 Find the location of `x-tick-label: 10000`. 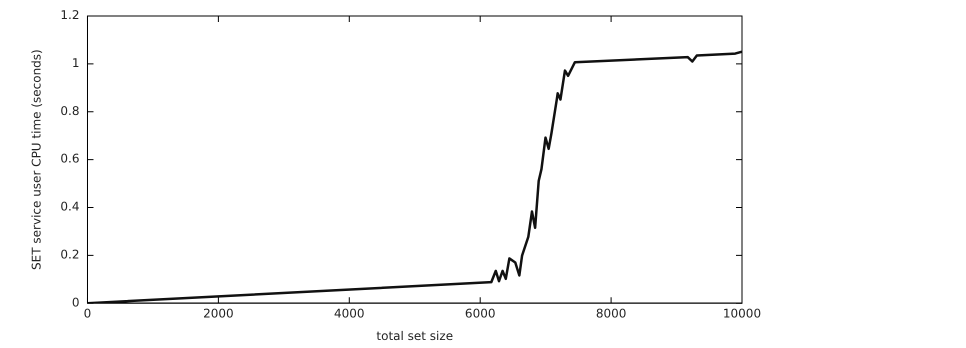

x-tick-label: 10000 is located at coordinates (742, 313).